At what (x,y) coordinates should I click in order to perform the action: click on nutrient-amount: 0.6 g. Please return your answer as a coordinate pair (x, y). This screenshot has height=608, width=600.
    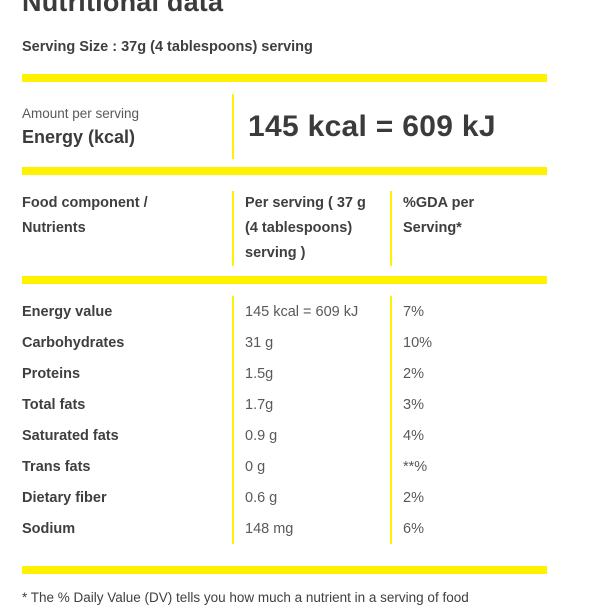
    Looking at the image, I should click on (311, 497).